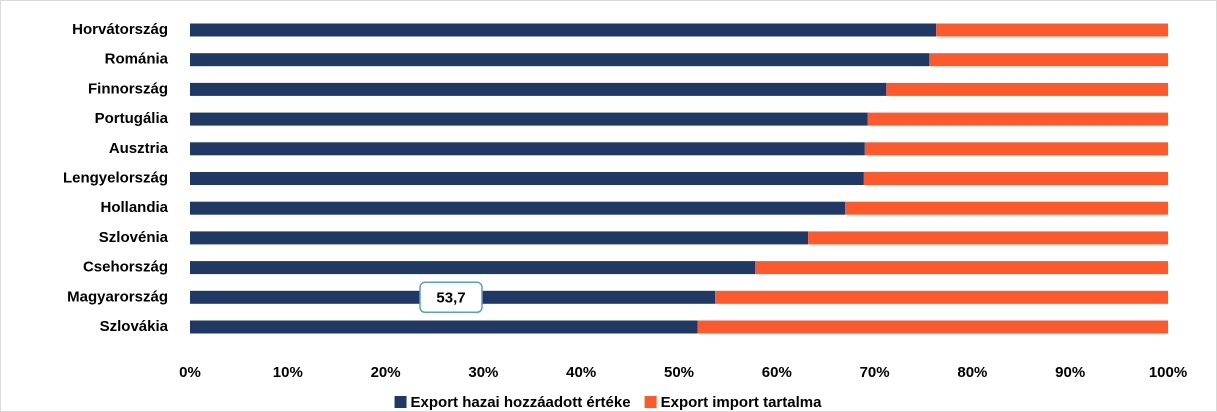 This screenshot has width=1217, height=412. I want to click on data-label: 53,7, so click(450, 297).